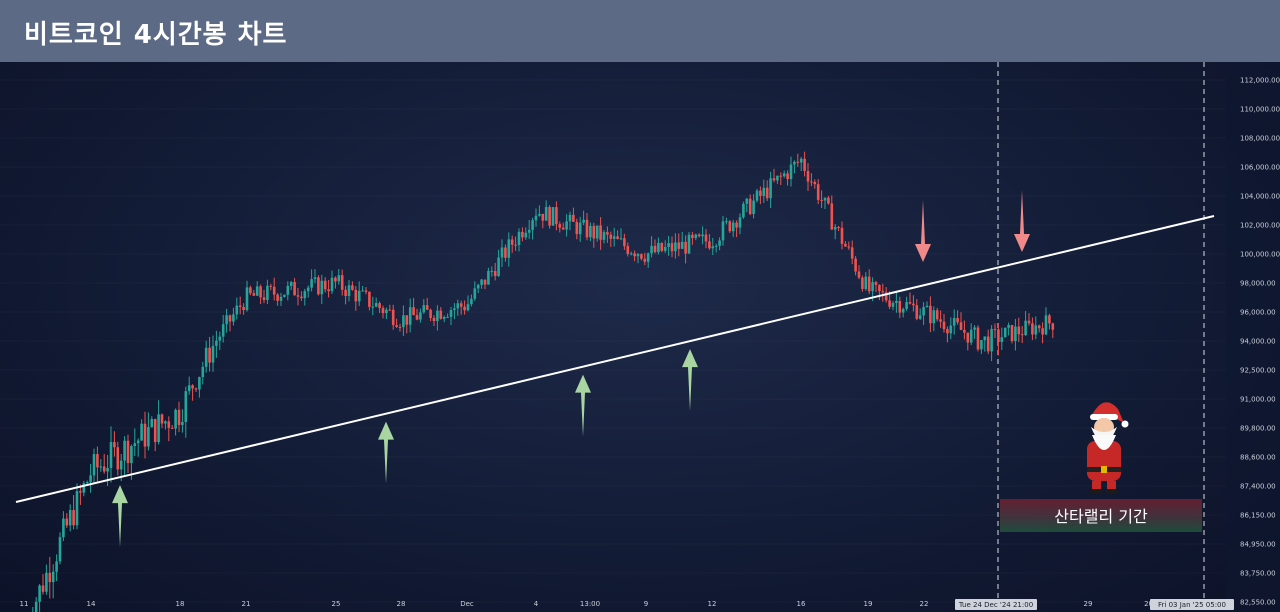 The image size is (1280, 612). I want to click on santa-buckle, so click(1104, 469).